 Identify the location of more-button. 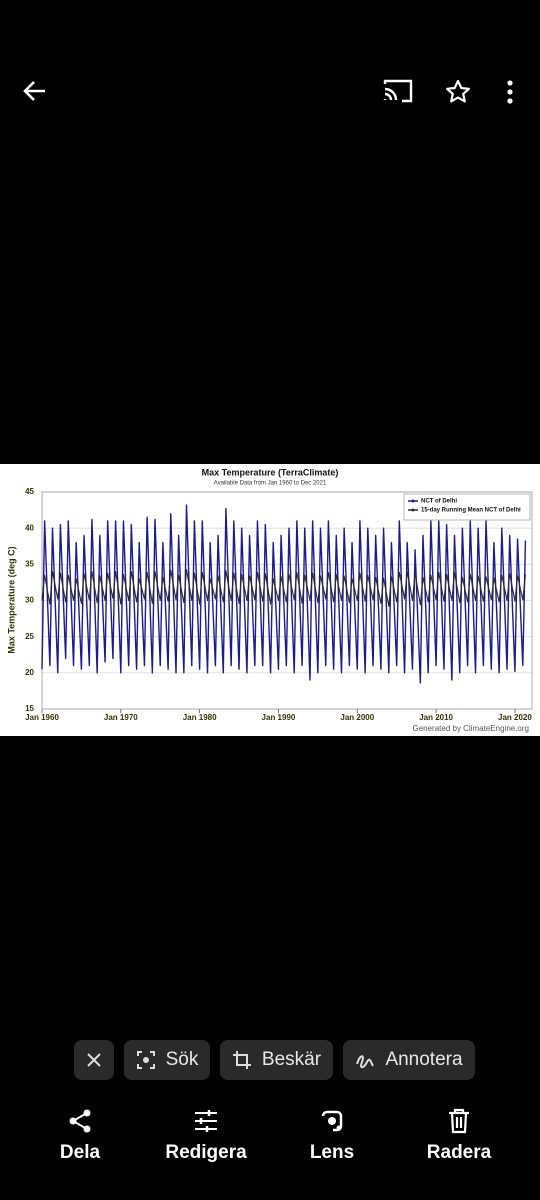
(510, 92).